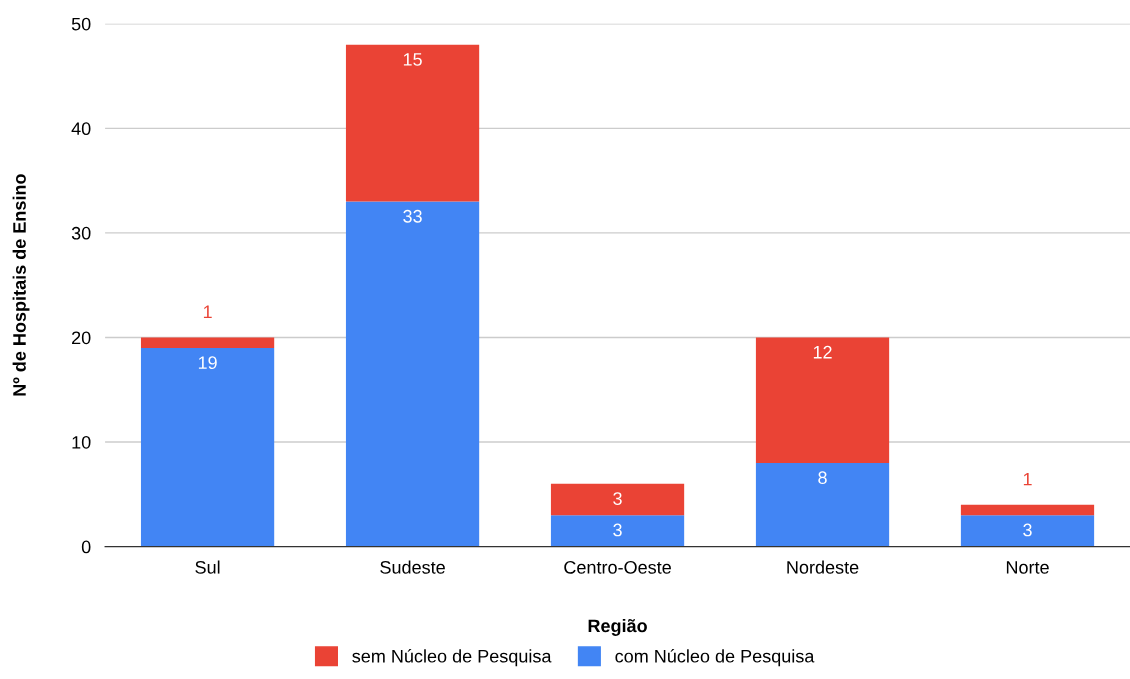 This screenshot has height=679, width=1130. I want to click on data-label: 8, so click(822, 478).